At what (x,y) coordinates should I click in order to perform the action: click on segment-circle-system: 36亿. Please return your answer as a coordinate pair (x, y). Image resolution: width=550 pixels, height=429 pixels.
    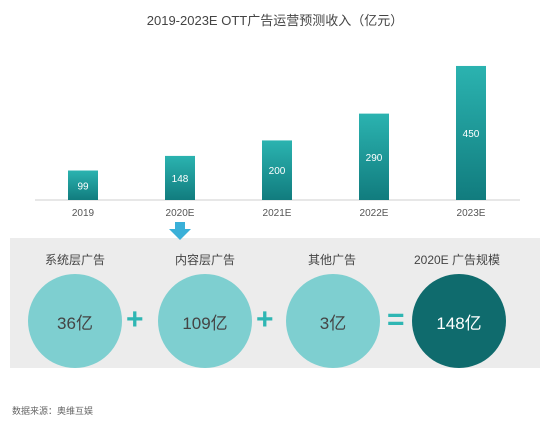
    Looking at the image, I should click on (75, 321).